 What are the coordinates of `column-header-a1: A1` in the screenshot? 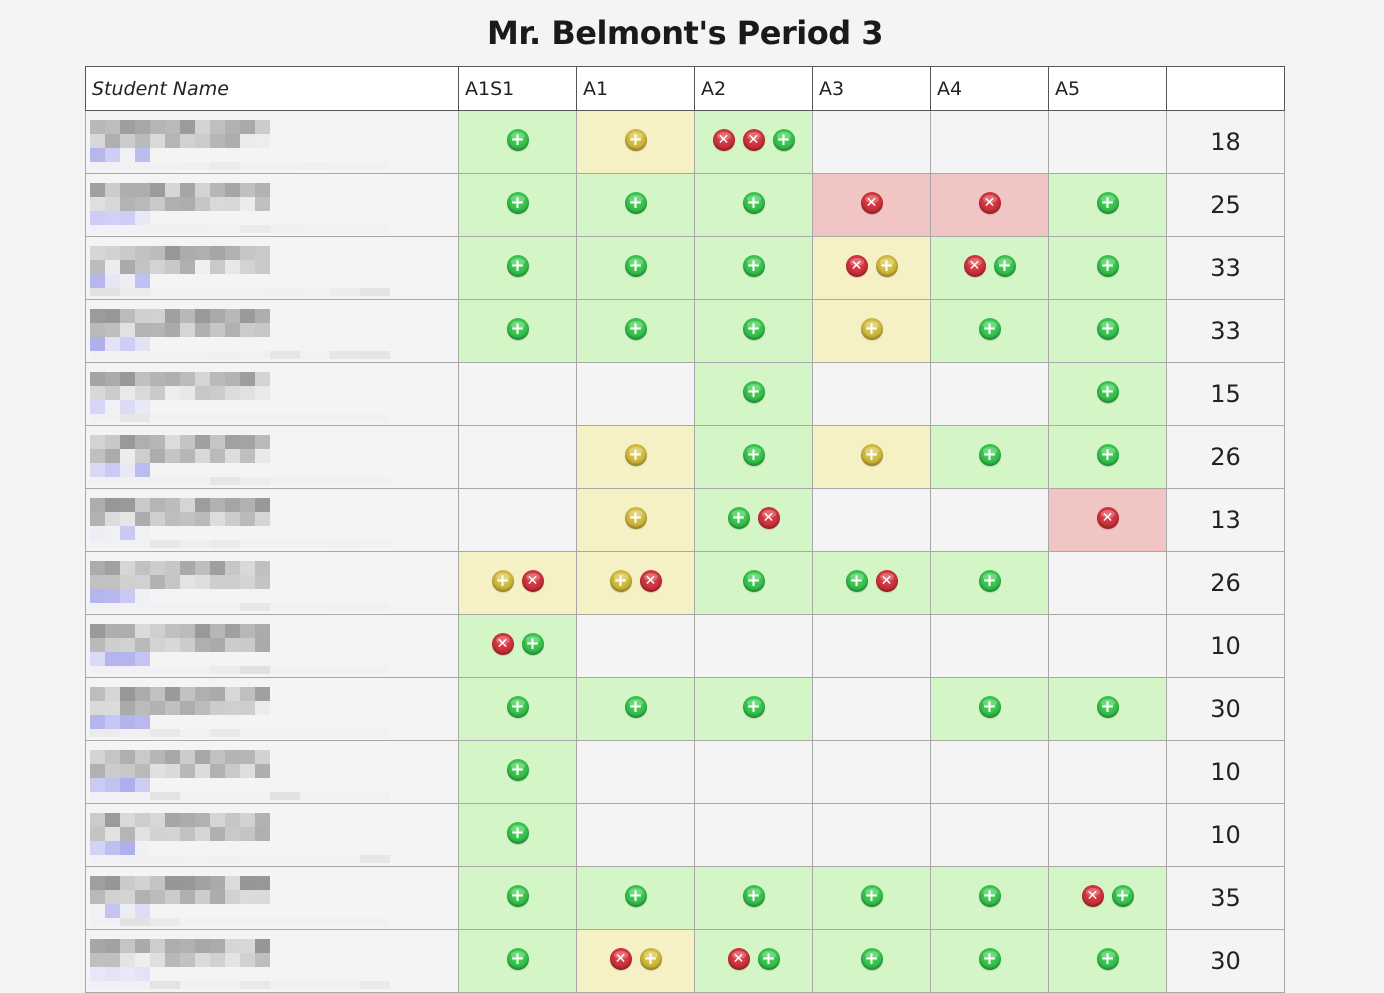 It's located at (635, 88).